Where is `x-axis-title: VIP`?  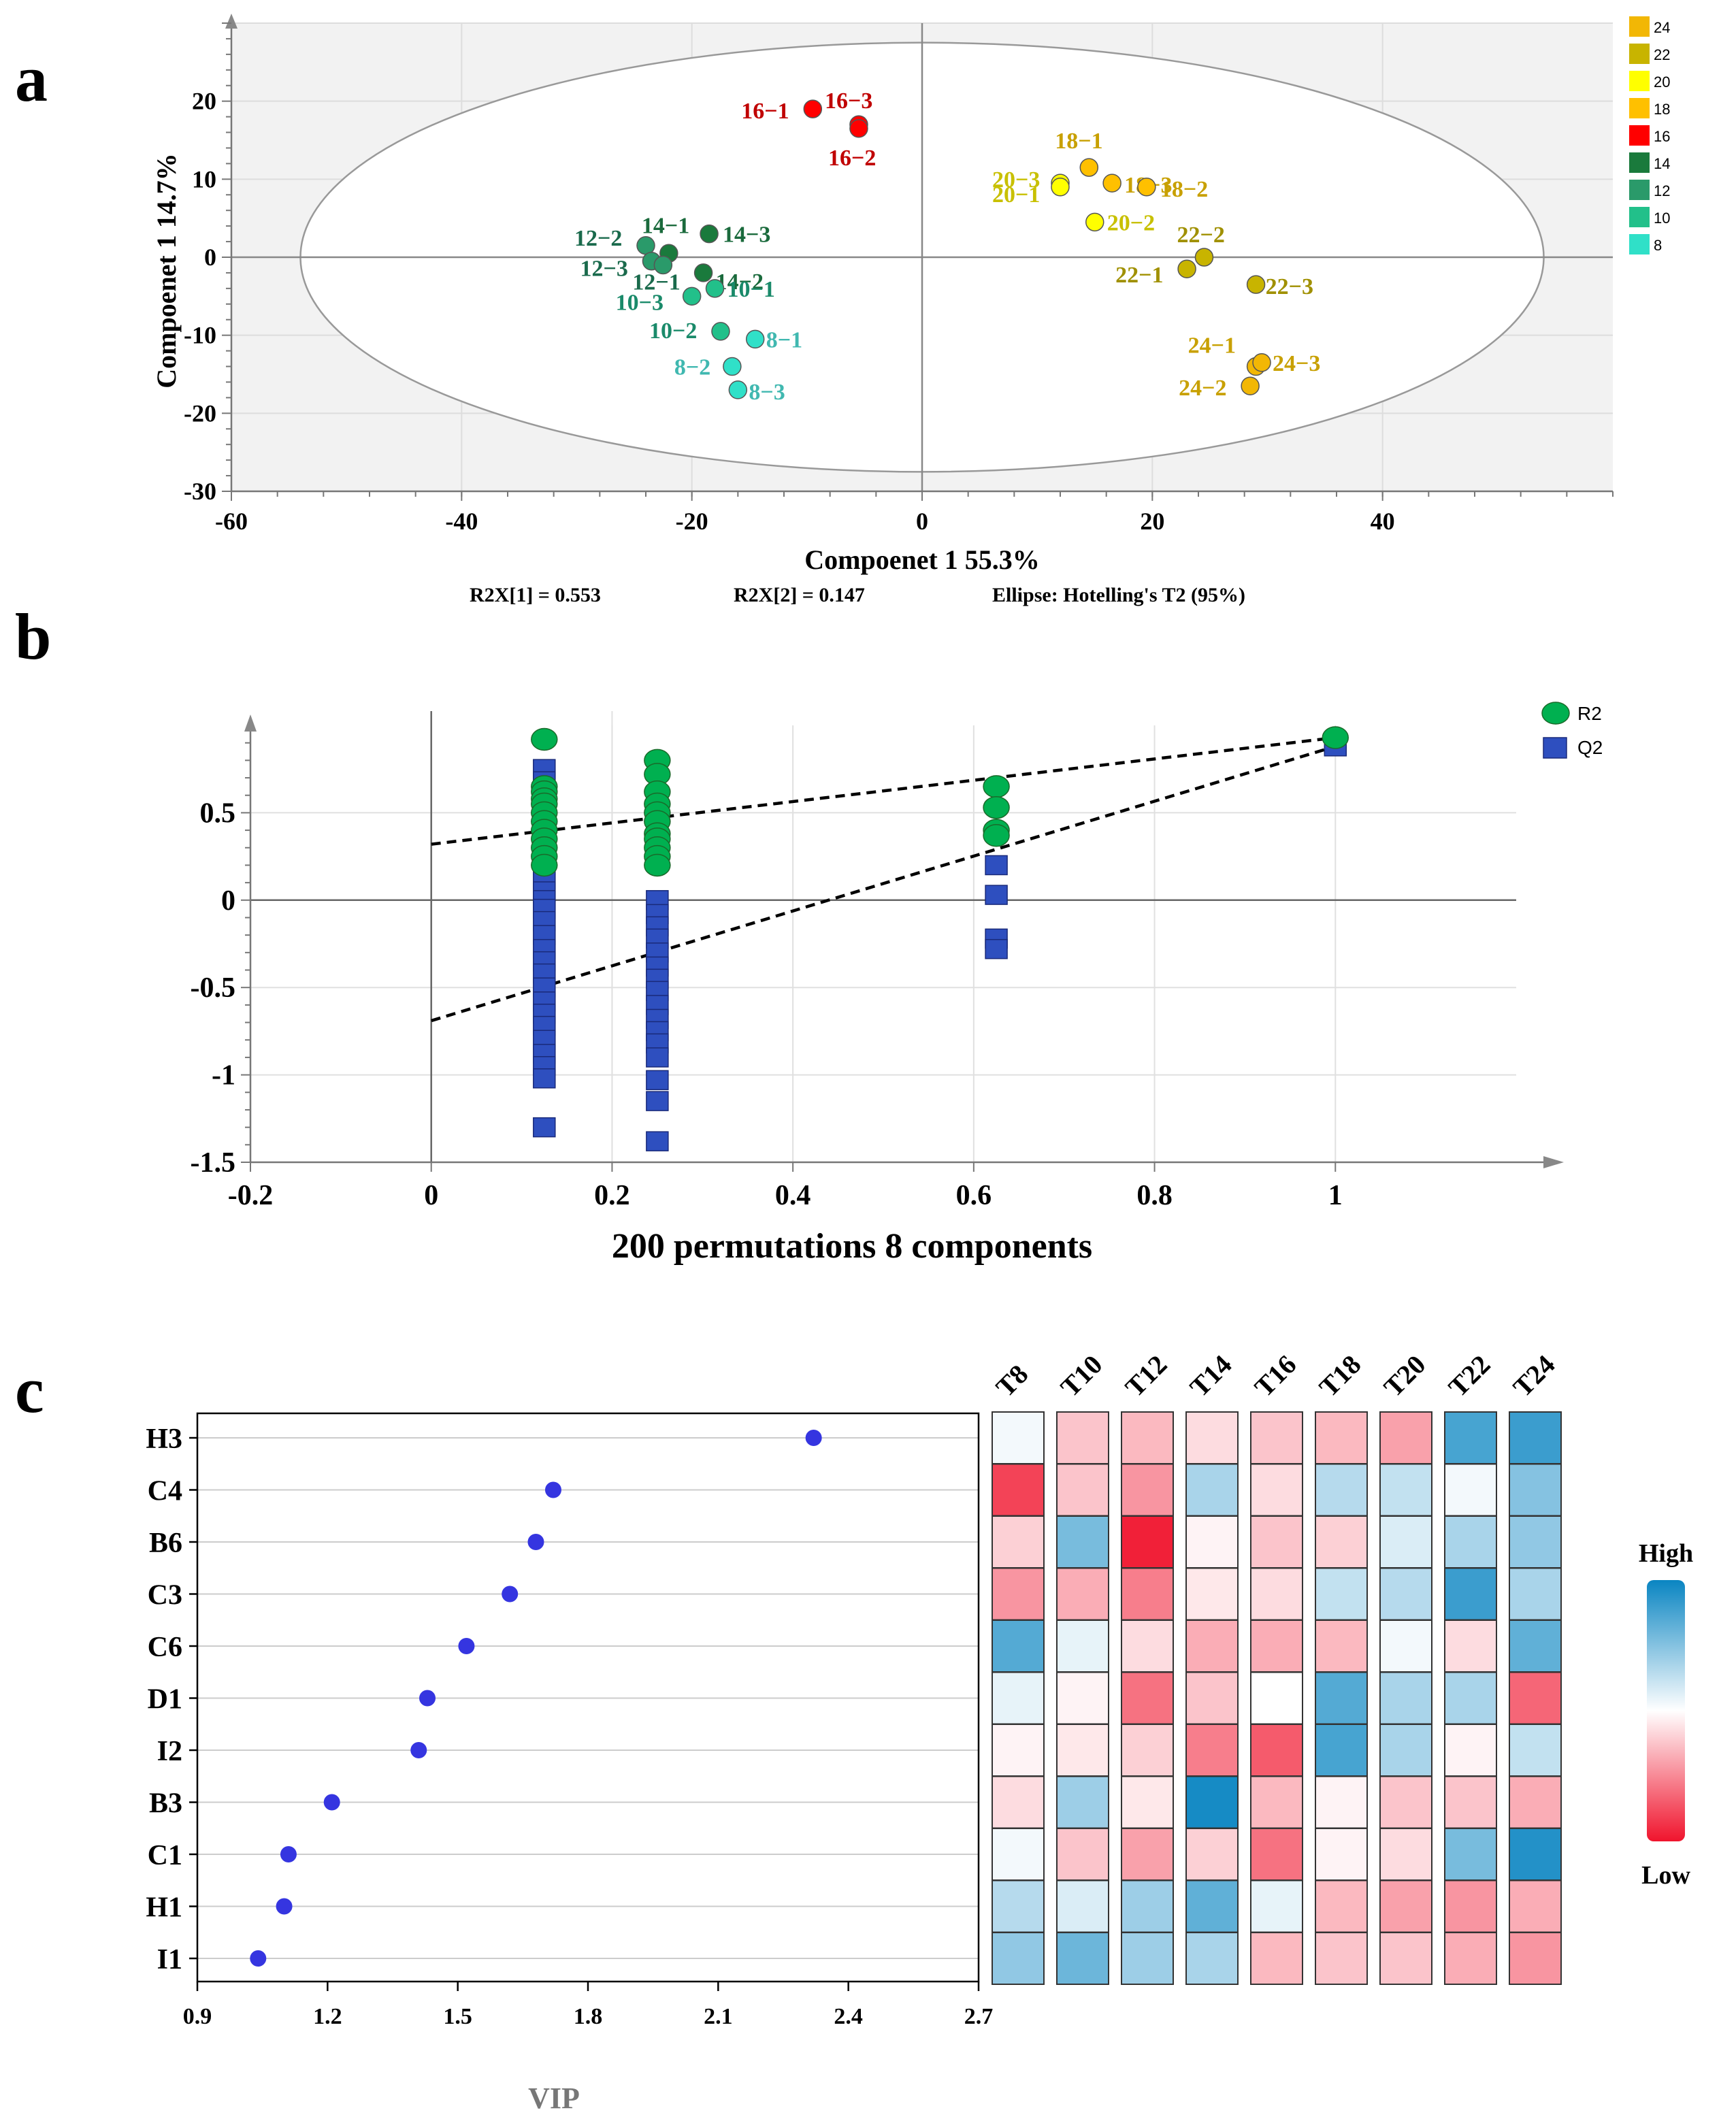 x-axis-title: VIP is located at coordinates (554, 2098).